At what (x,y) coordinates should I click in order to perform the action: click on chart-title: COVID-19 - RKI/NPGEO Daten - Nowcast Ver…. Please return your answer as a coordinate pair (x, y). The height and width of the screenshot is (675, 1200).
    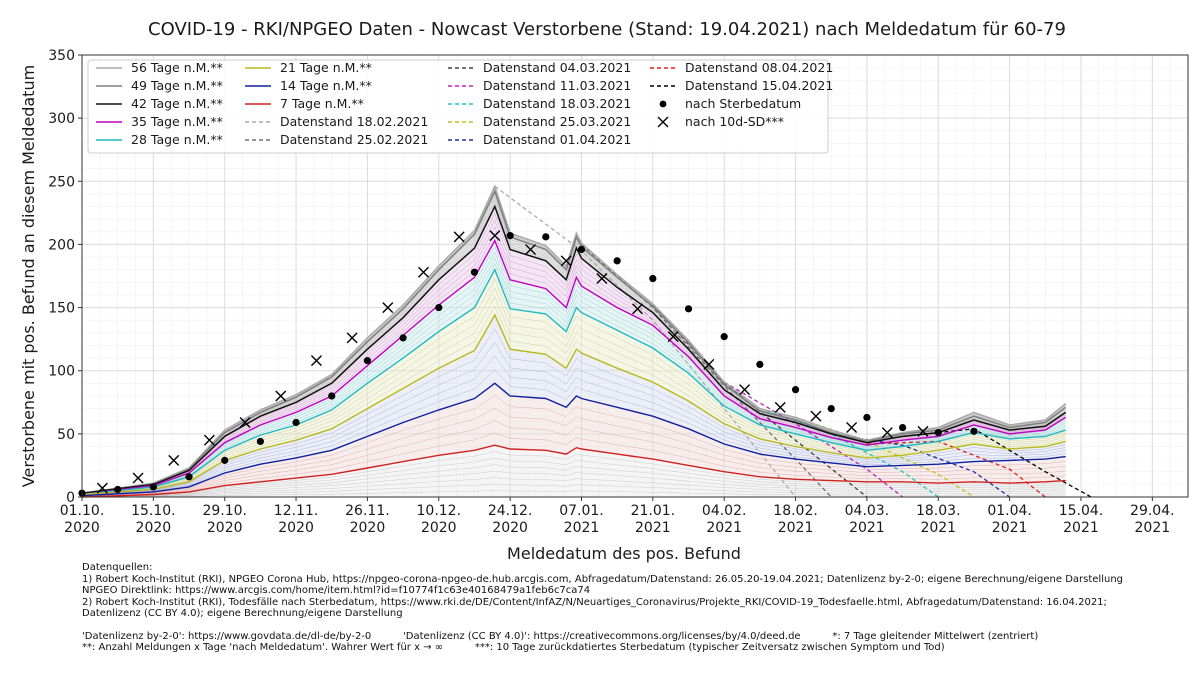
    Looking at the image, I should click on (607, 29).